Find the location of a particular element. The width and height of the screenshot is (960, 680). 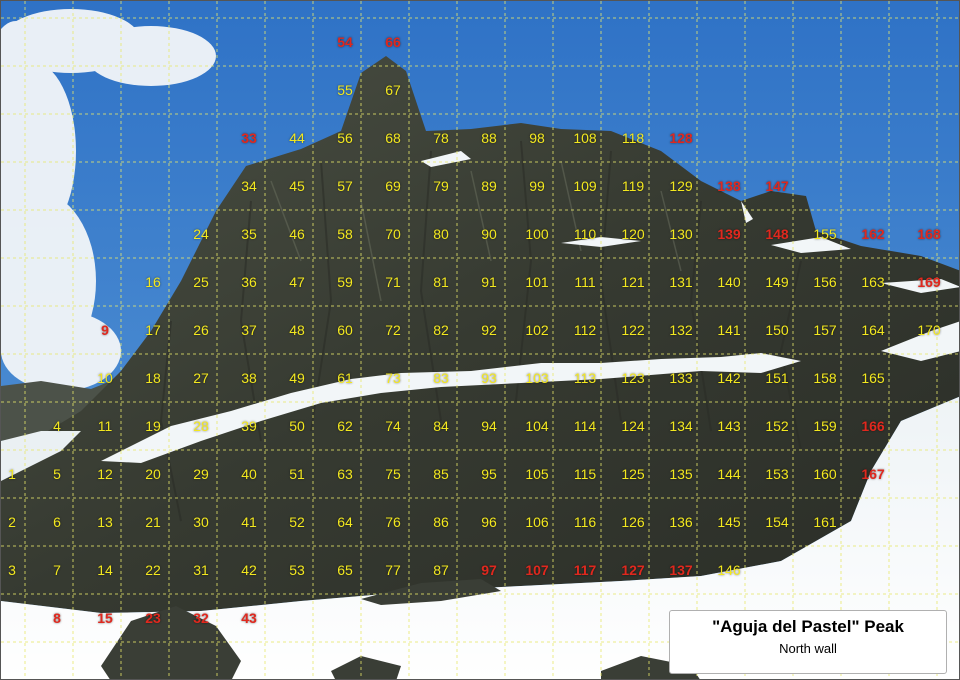

grid-cell-label: 55 is located at coordinates (345, 90).